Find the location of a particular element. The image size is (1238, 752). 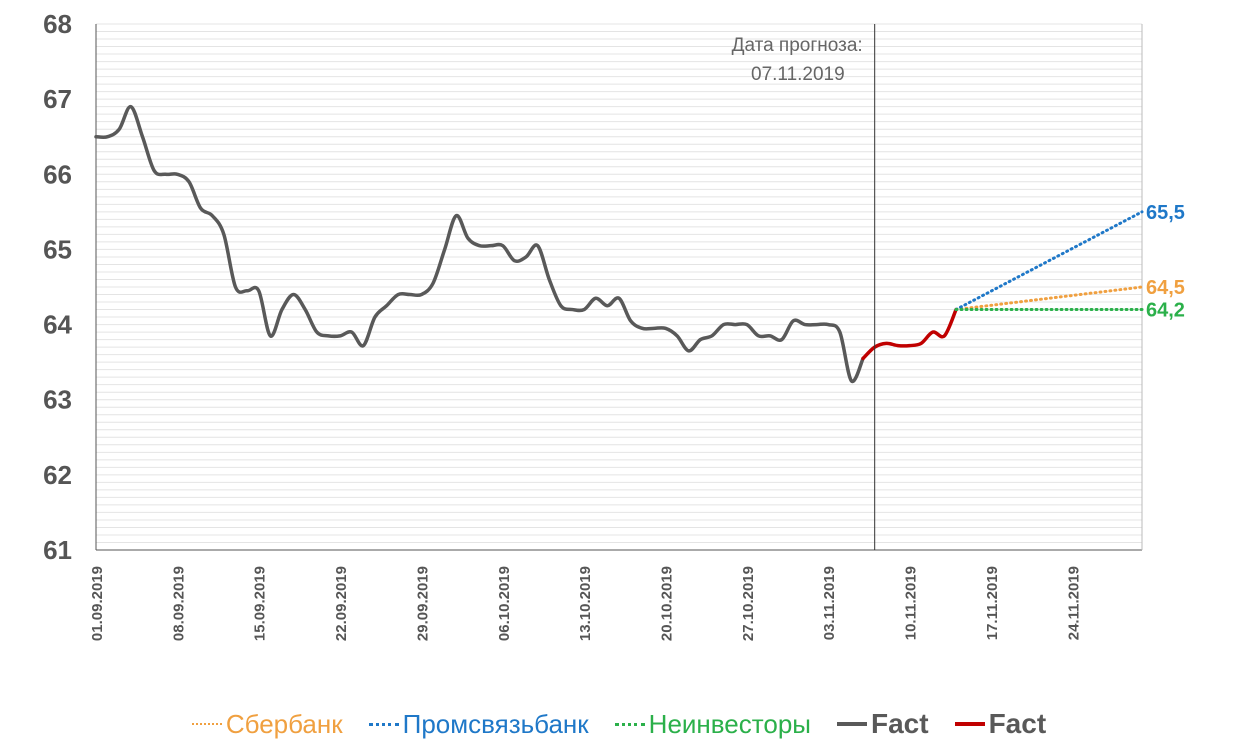

x-tick-label: 22.09.2019 is located at coordinates (341, 603).